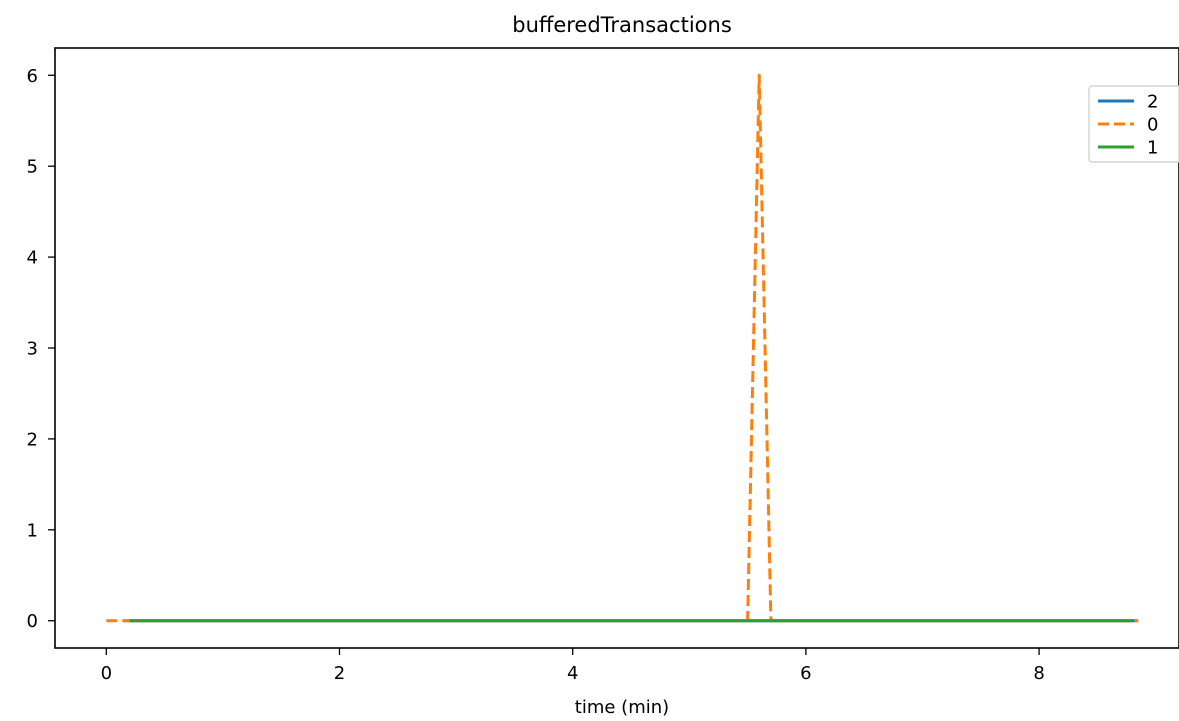  What do you see at coordinates (622, 707) in the screenshot?
I see `x-axis-label: time (min)` at bounding box center [622, 707].